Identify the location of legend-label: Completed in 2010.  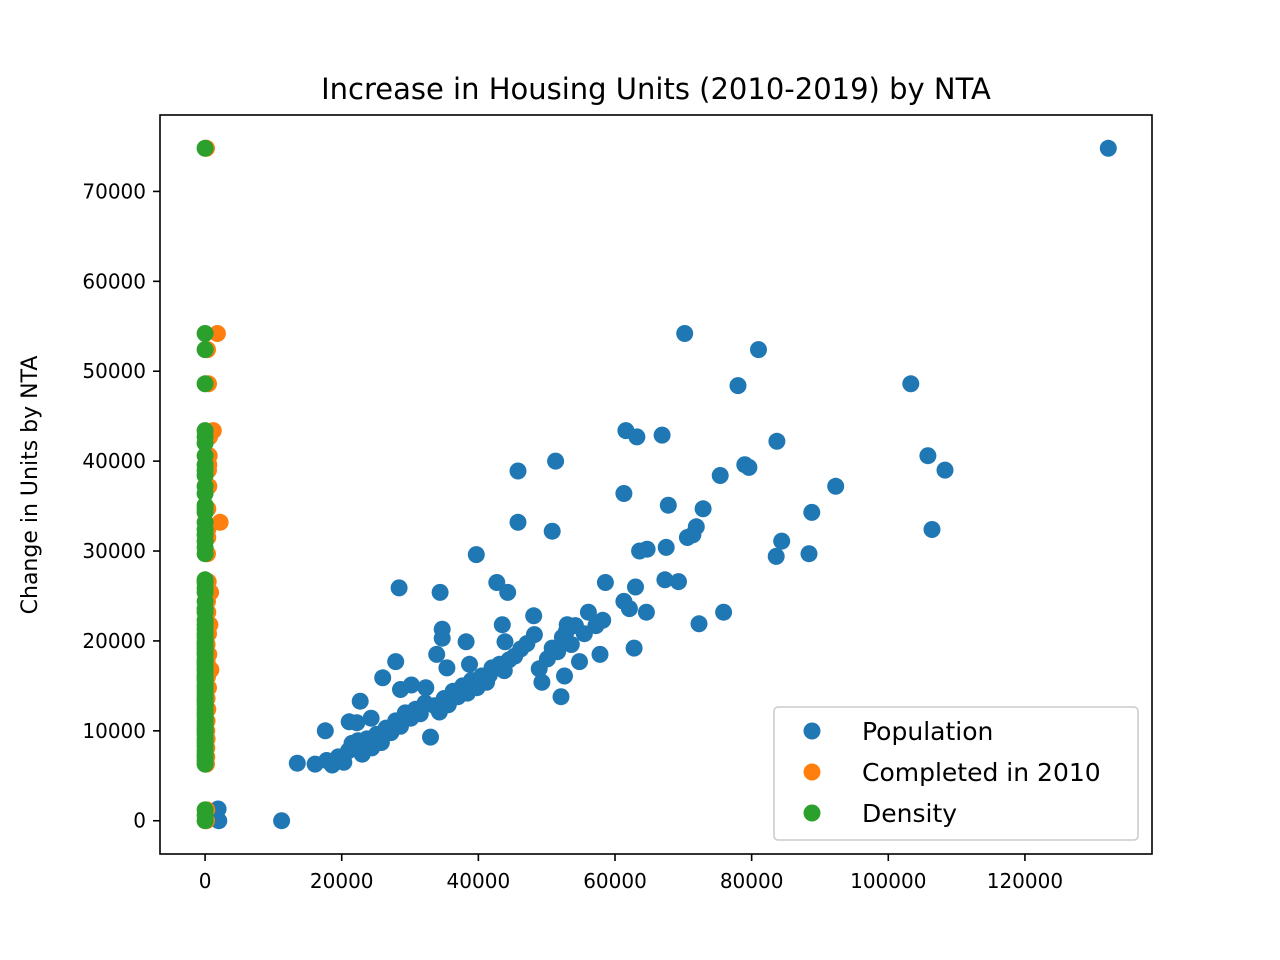
(981, 772).